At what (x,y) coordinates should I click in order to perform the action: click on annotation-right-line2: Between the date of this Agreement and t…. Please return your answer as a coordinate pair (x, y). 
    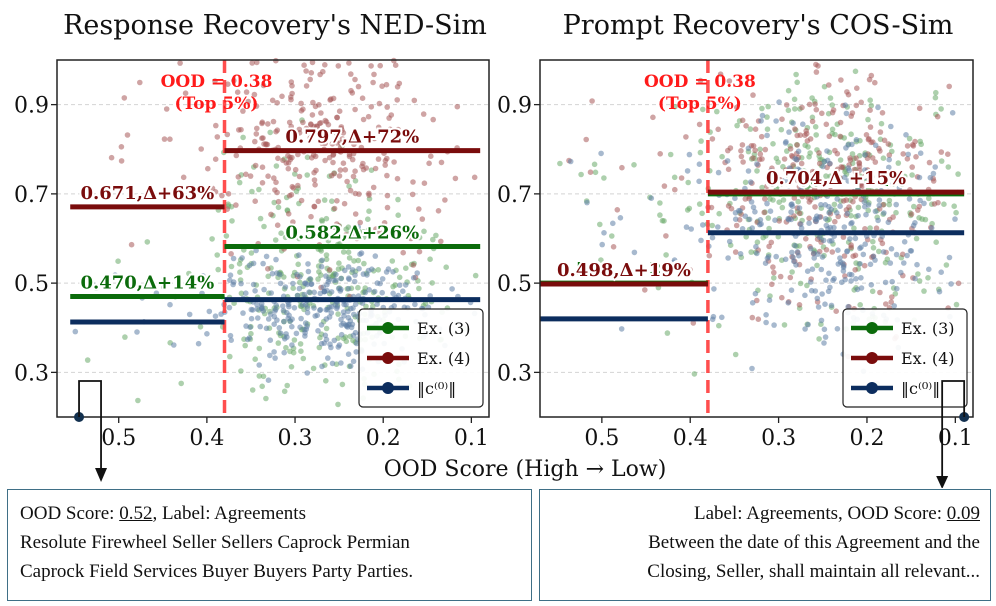
    Looking at the image, I should click on (814, 542).